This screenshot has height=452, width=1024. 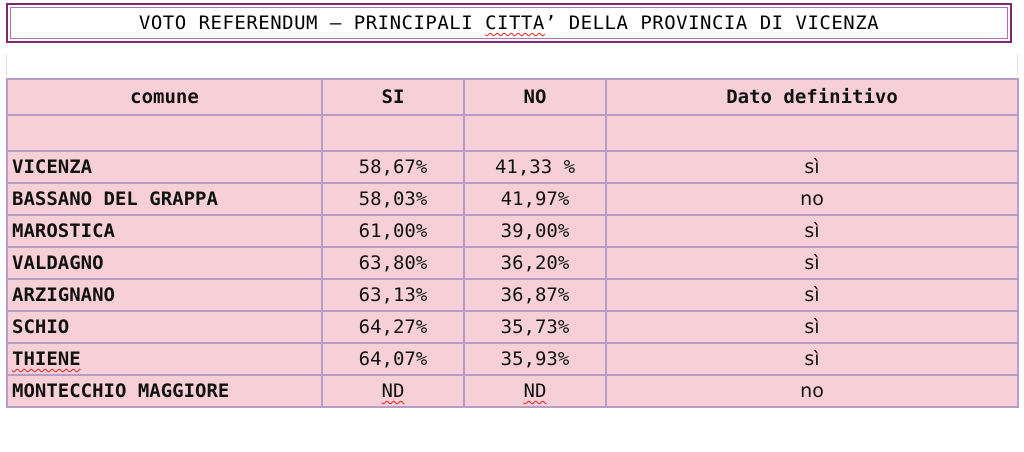 I want to click on table-row: MONTECCHIO MAGGIORE ND ND no, so click(x=512, y=391).